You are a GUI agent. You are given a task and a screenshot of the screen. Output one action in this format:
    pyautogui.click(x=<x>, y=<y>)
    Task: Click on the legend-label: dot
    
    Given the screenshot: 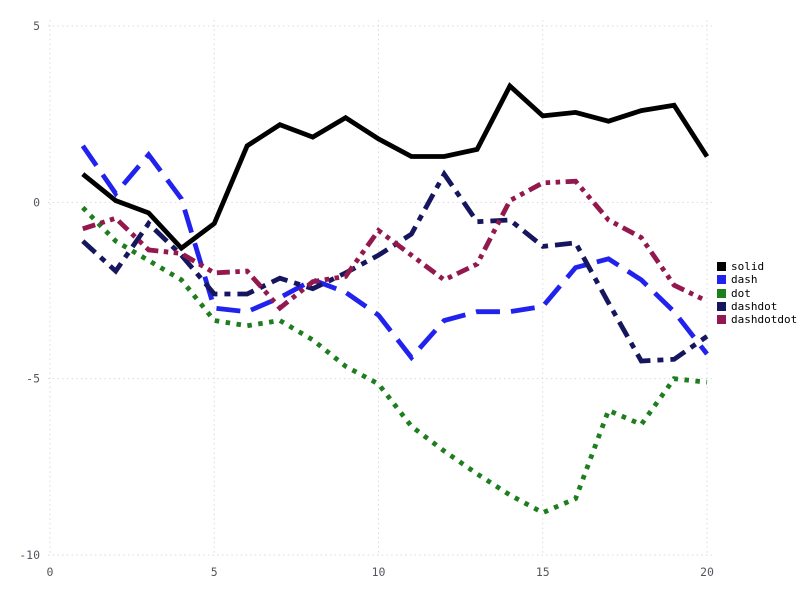 What is the action you would take?
    pyautogui.click(x=741, y=293)
    